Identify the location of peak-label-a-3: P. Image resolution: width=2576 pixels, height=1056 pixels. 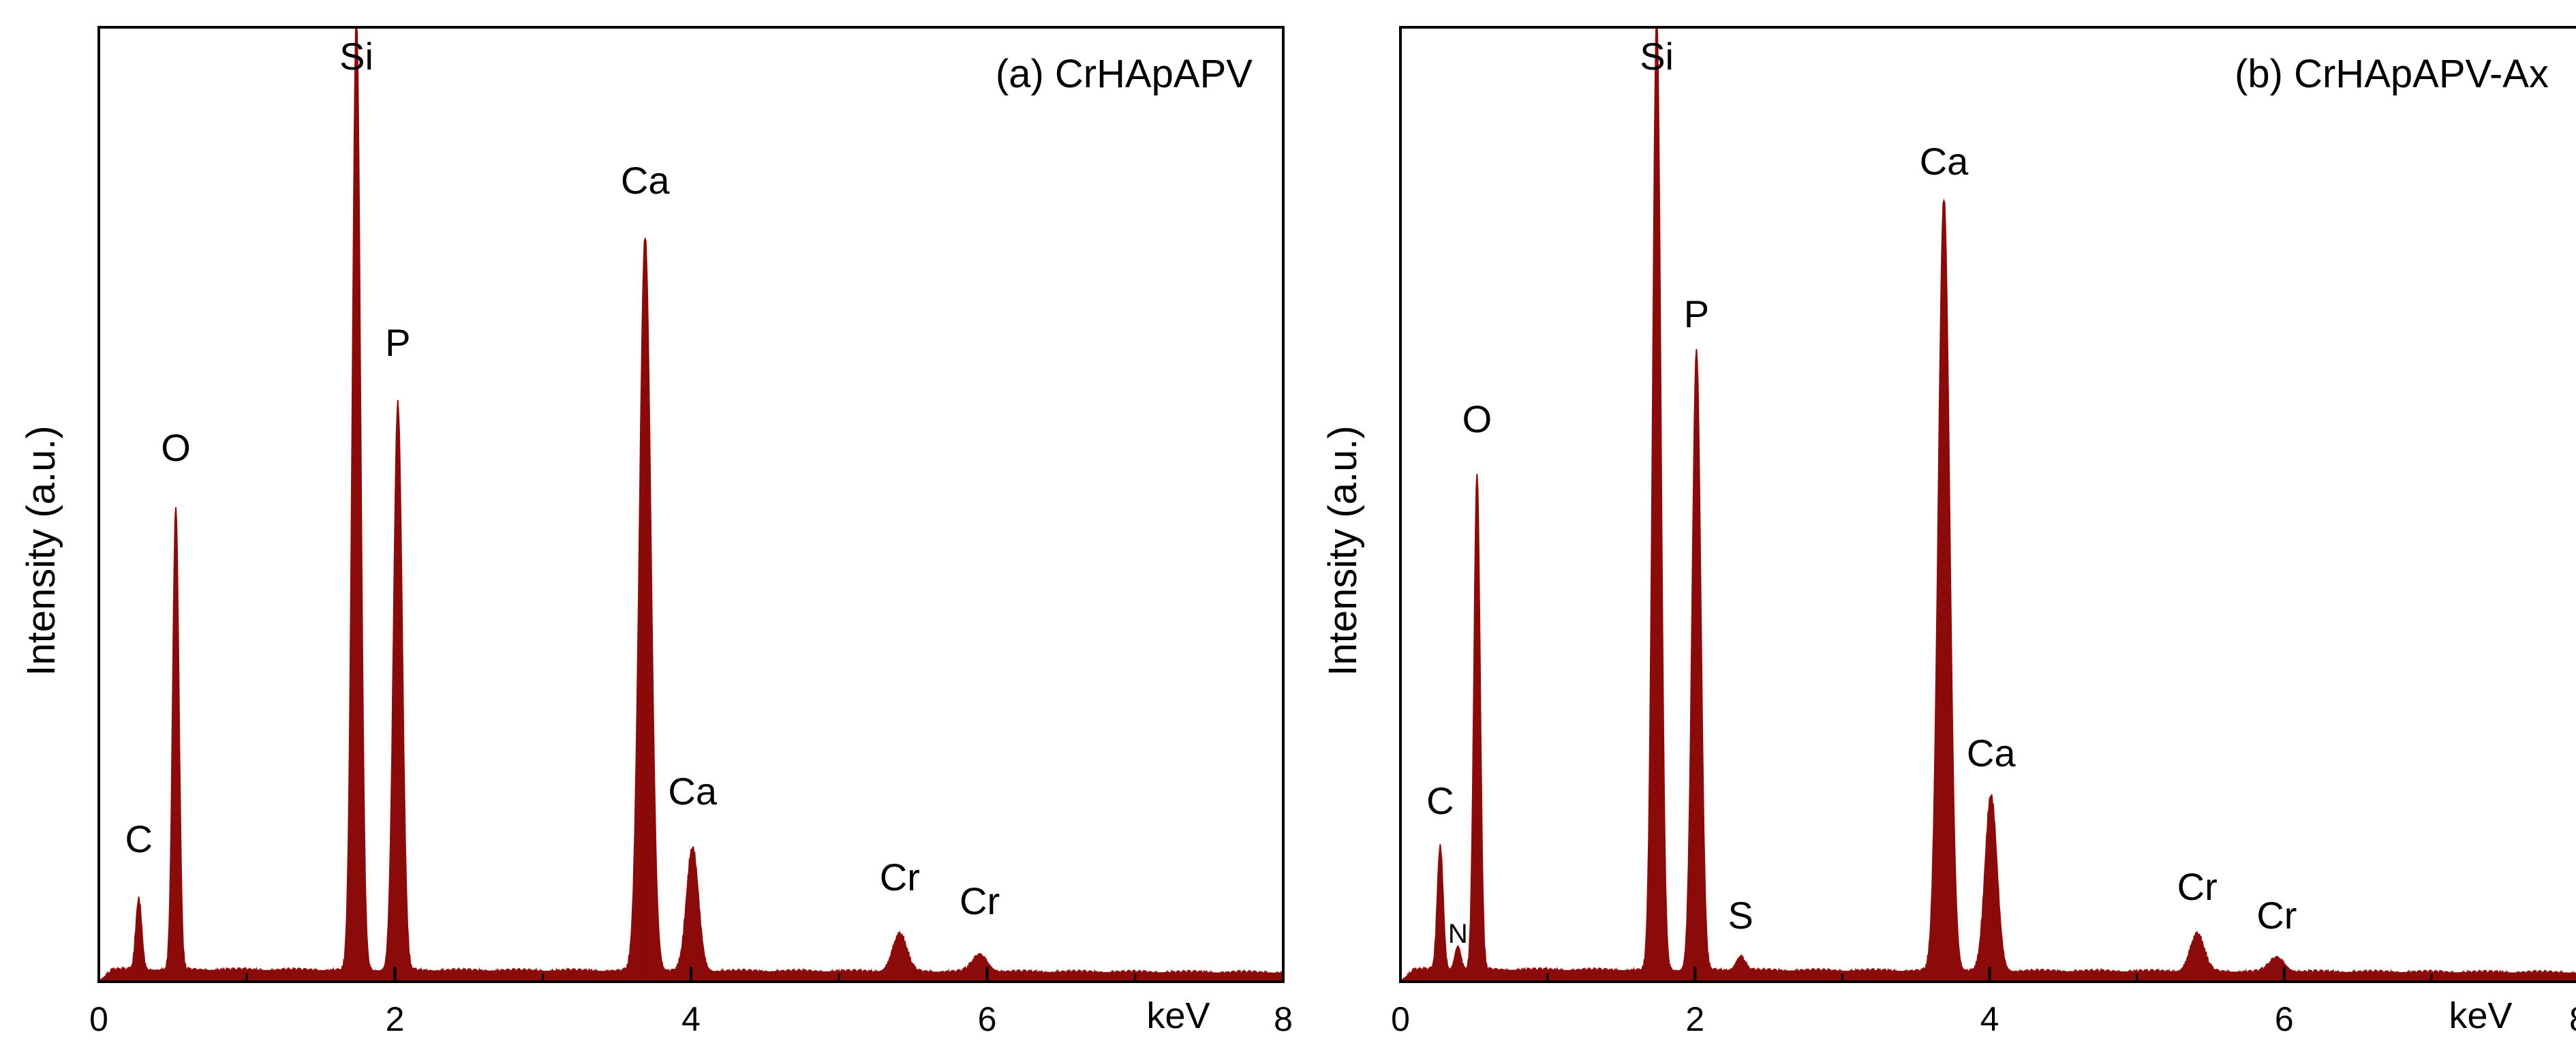
(397, 342).